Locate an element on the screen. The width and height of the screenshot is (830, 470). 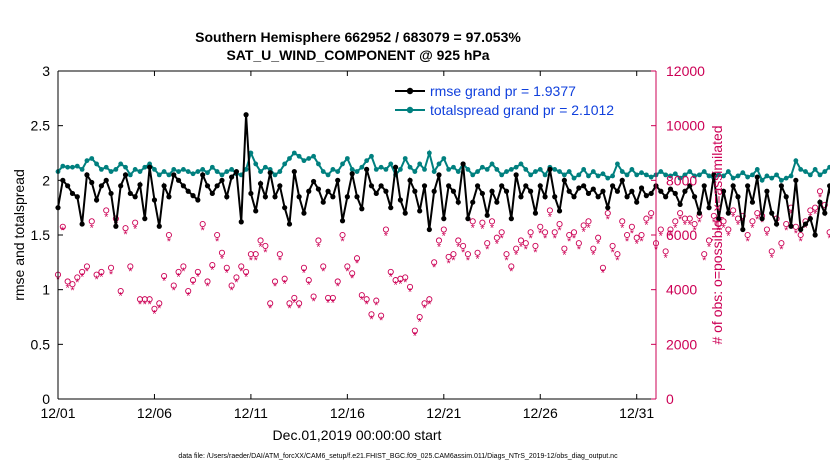
y-right-tick-label: 8000 is located at coordinates (681, 180).